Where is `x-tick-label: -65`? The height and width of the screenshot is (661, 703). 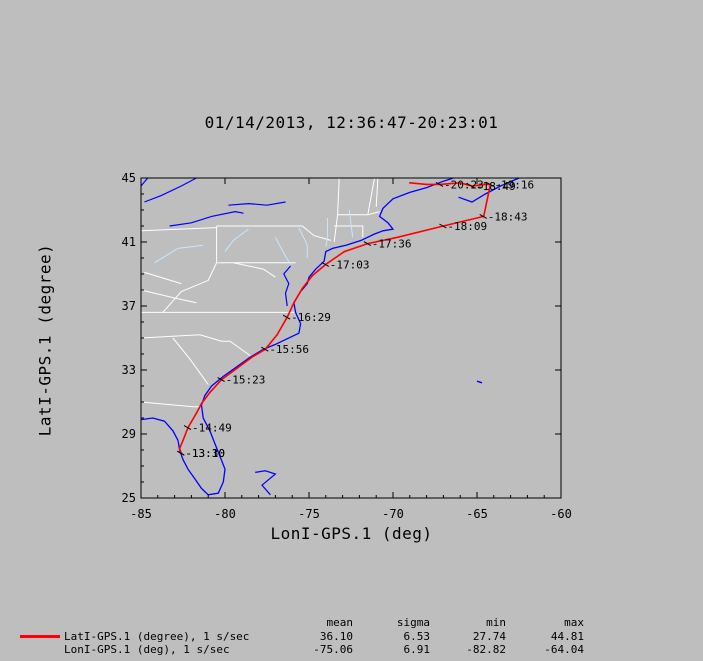
x-tick-label: -65 is located at coordinates (477, 514).